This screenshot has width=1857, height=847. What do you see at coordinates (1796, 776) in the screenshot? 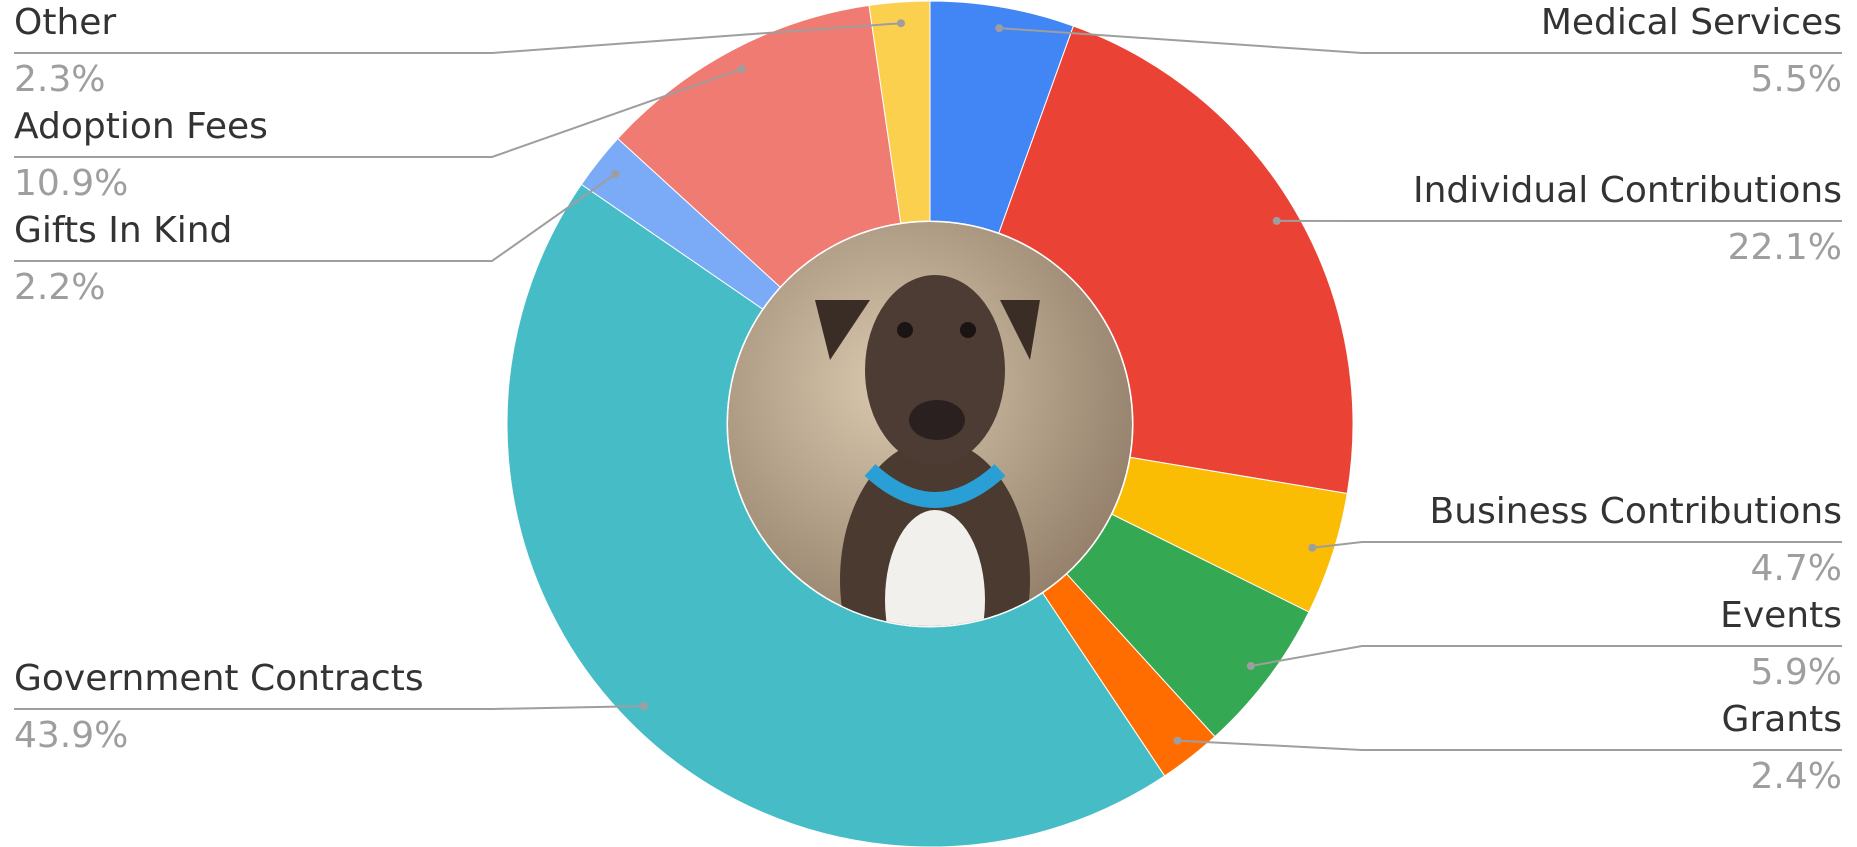
I see `slice-percent: 2.4%` at bounding box center [1796, 776].